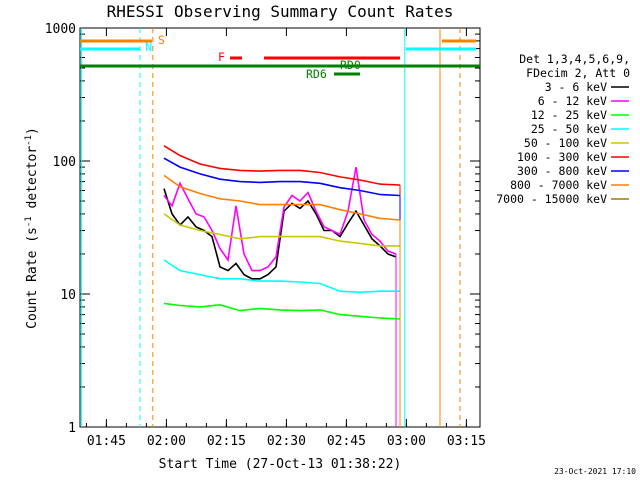 Image resolution: width=640 pixels, height=480 pixels. I want to click on y-axis-label: Count Rate (s-1 detector-1), so click(32, 228).